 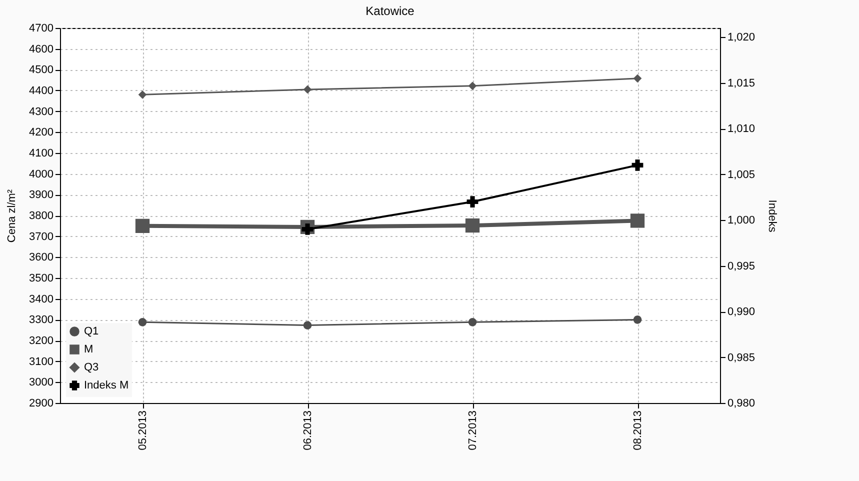 What do you see at coordinates (41, 258) in the screenshot?
I see `y-tick-label: 3600` at bounding box center [41, 258].